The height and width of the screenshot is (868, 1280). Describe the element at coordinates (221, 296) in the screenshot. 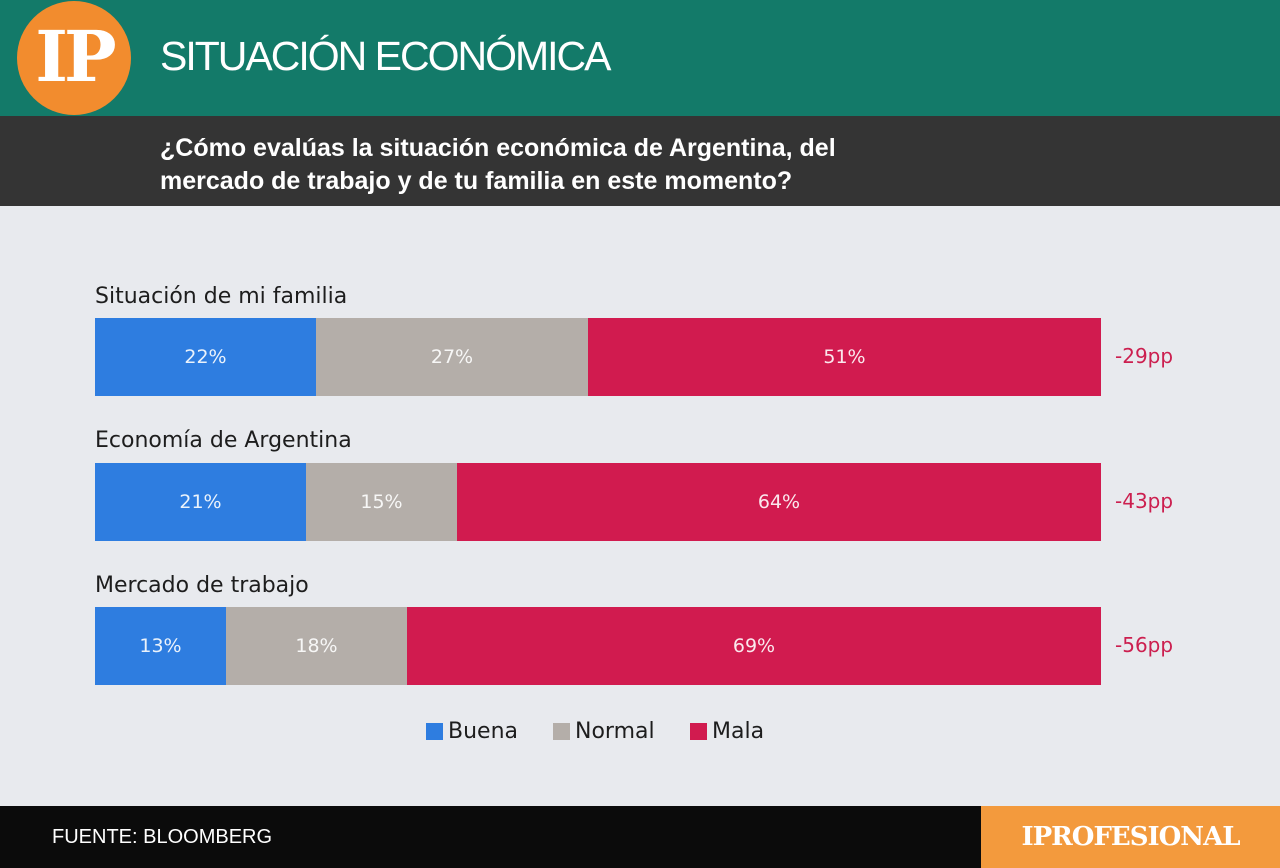

I see `category-label: Situación de mi familia` at that location.